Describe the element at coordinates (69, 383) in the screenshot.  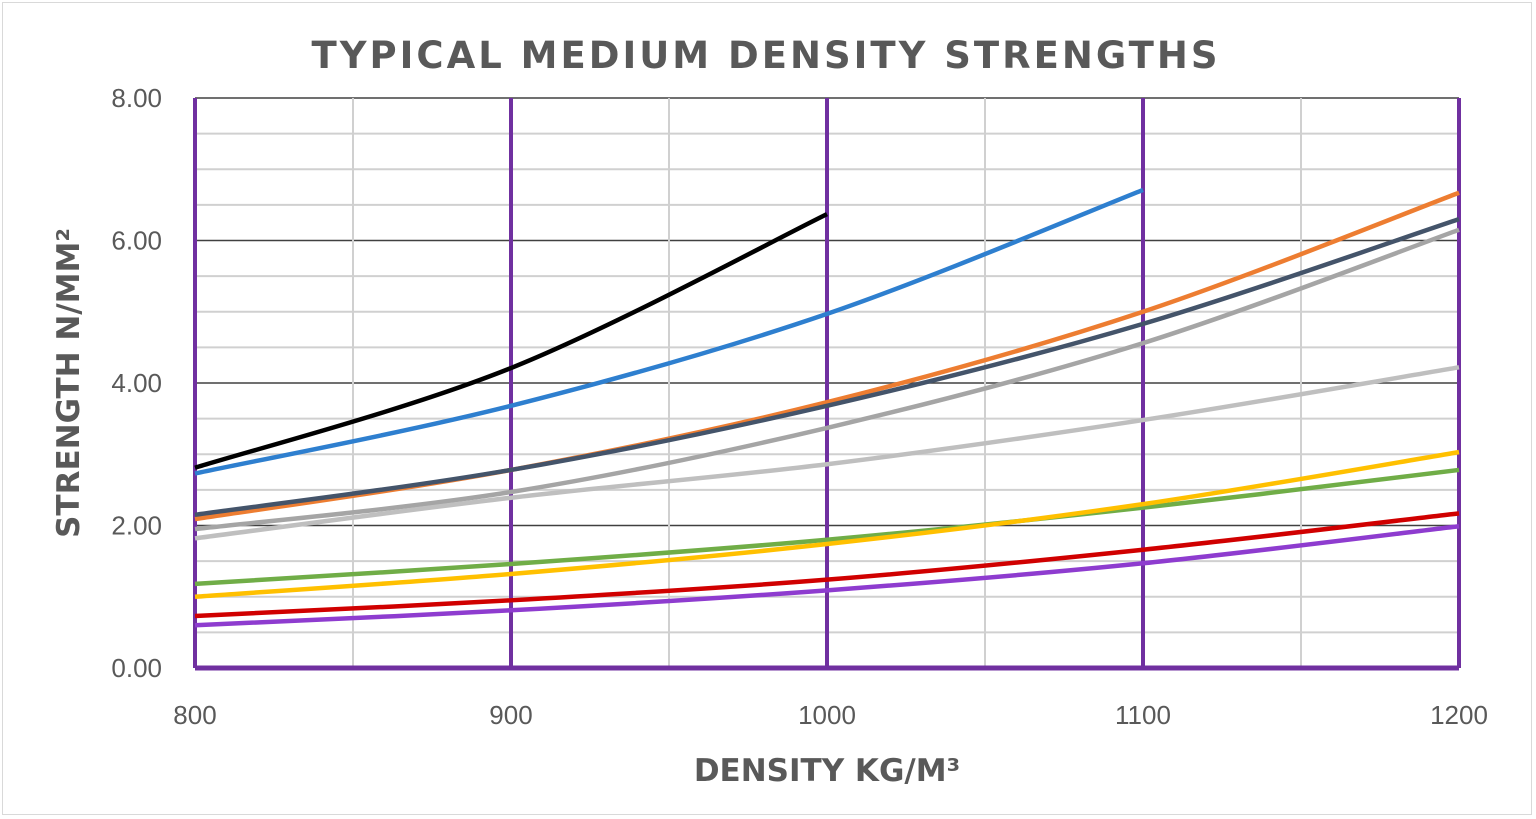
I see `y-axis-label: STRENGTH N/MM²` at that location.